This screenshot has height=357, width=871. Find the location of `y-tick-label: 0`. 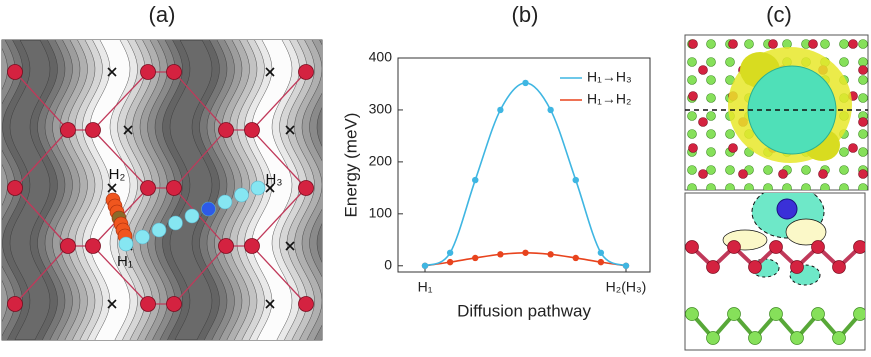

y-tick-label: 0 is located at coordinates (388, 264).